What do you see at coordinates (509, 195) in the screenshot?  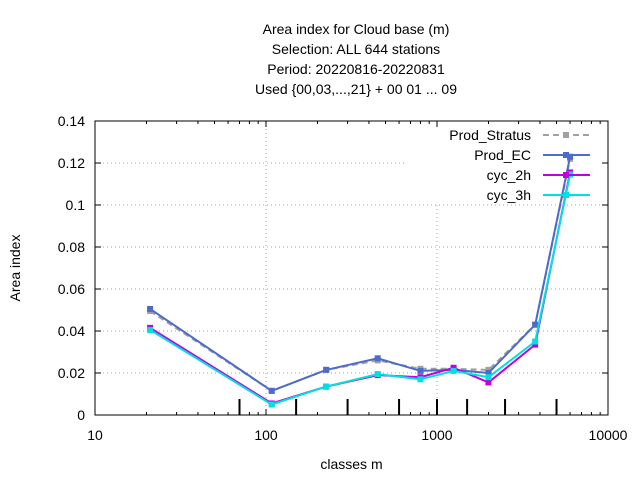 I see `legend-label: cyc_3h` at bounding box center [509, 195].